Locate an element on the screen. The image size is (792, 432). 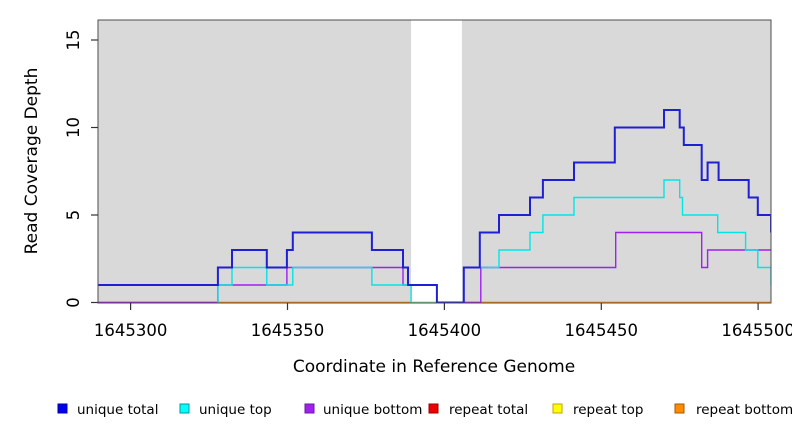
x-tick-label: 1645500 is located at coordinates (756, 330).